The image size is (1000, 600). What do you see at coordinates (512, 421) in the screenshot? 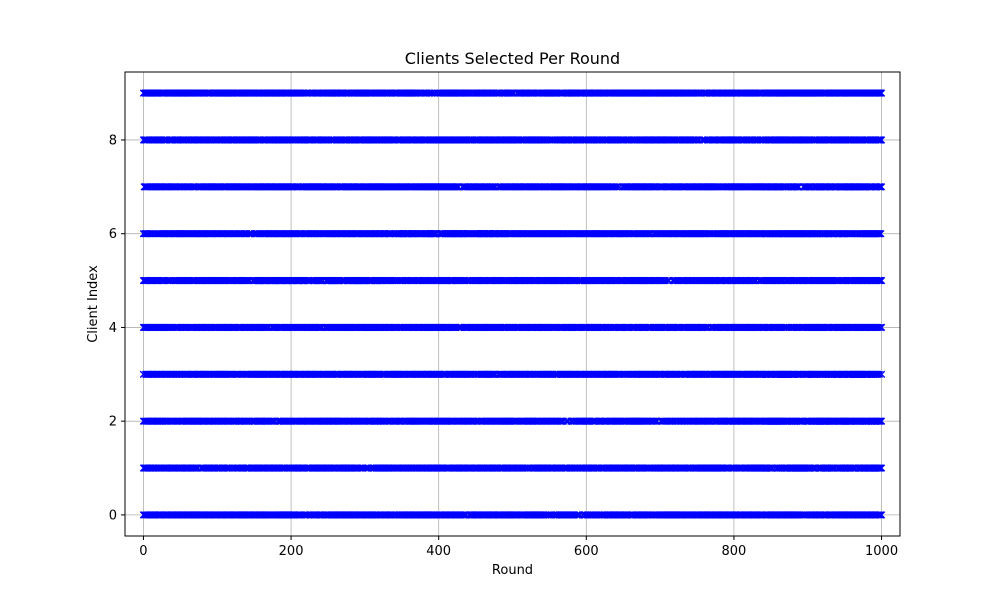
I see `client-2-markers` at bounding box center [512, 421].